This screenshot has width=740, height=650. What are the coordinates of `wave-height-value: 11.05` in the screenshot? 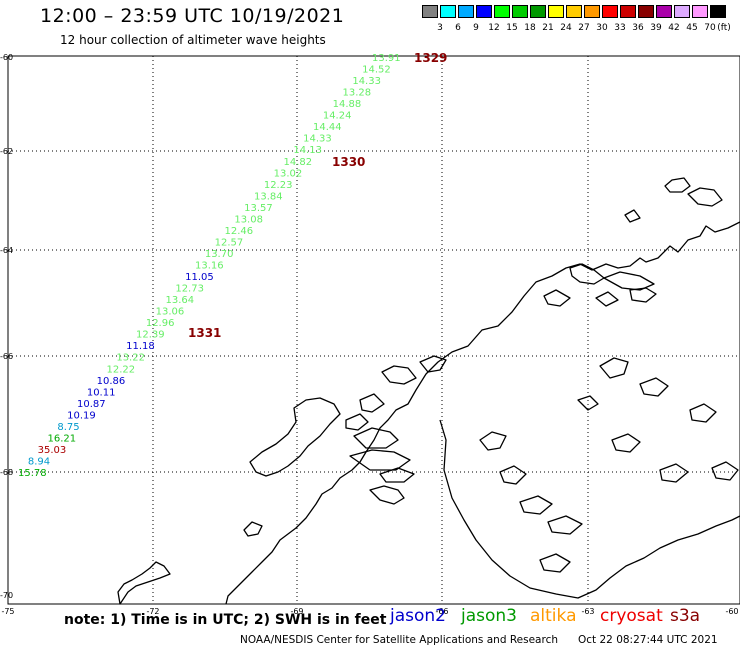 It's located at (199, 277).